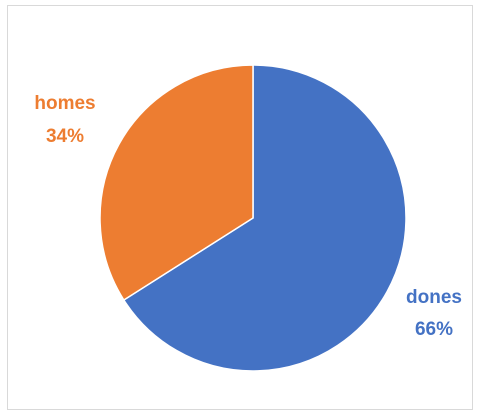  Describe the element at coordinates (434, 297) in the screenshot. I see `slice-name-dones: dones` at that location.